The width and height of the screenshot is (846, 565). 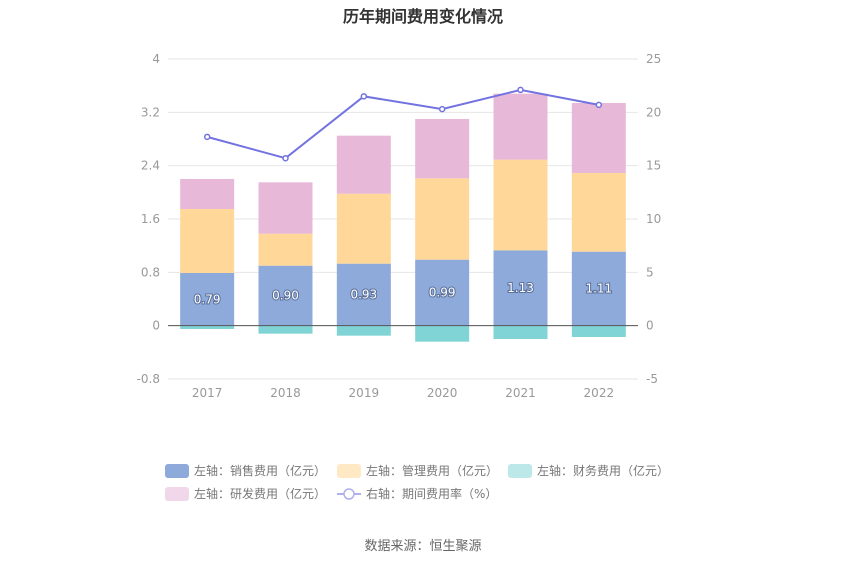 I want to click on left-tick-label: 0, so click(x=156, y=326).